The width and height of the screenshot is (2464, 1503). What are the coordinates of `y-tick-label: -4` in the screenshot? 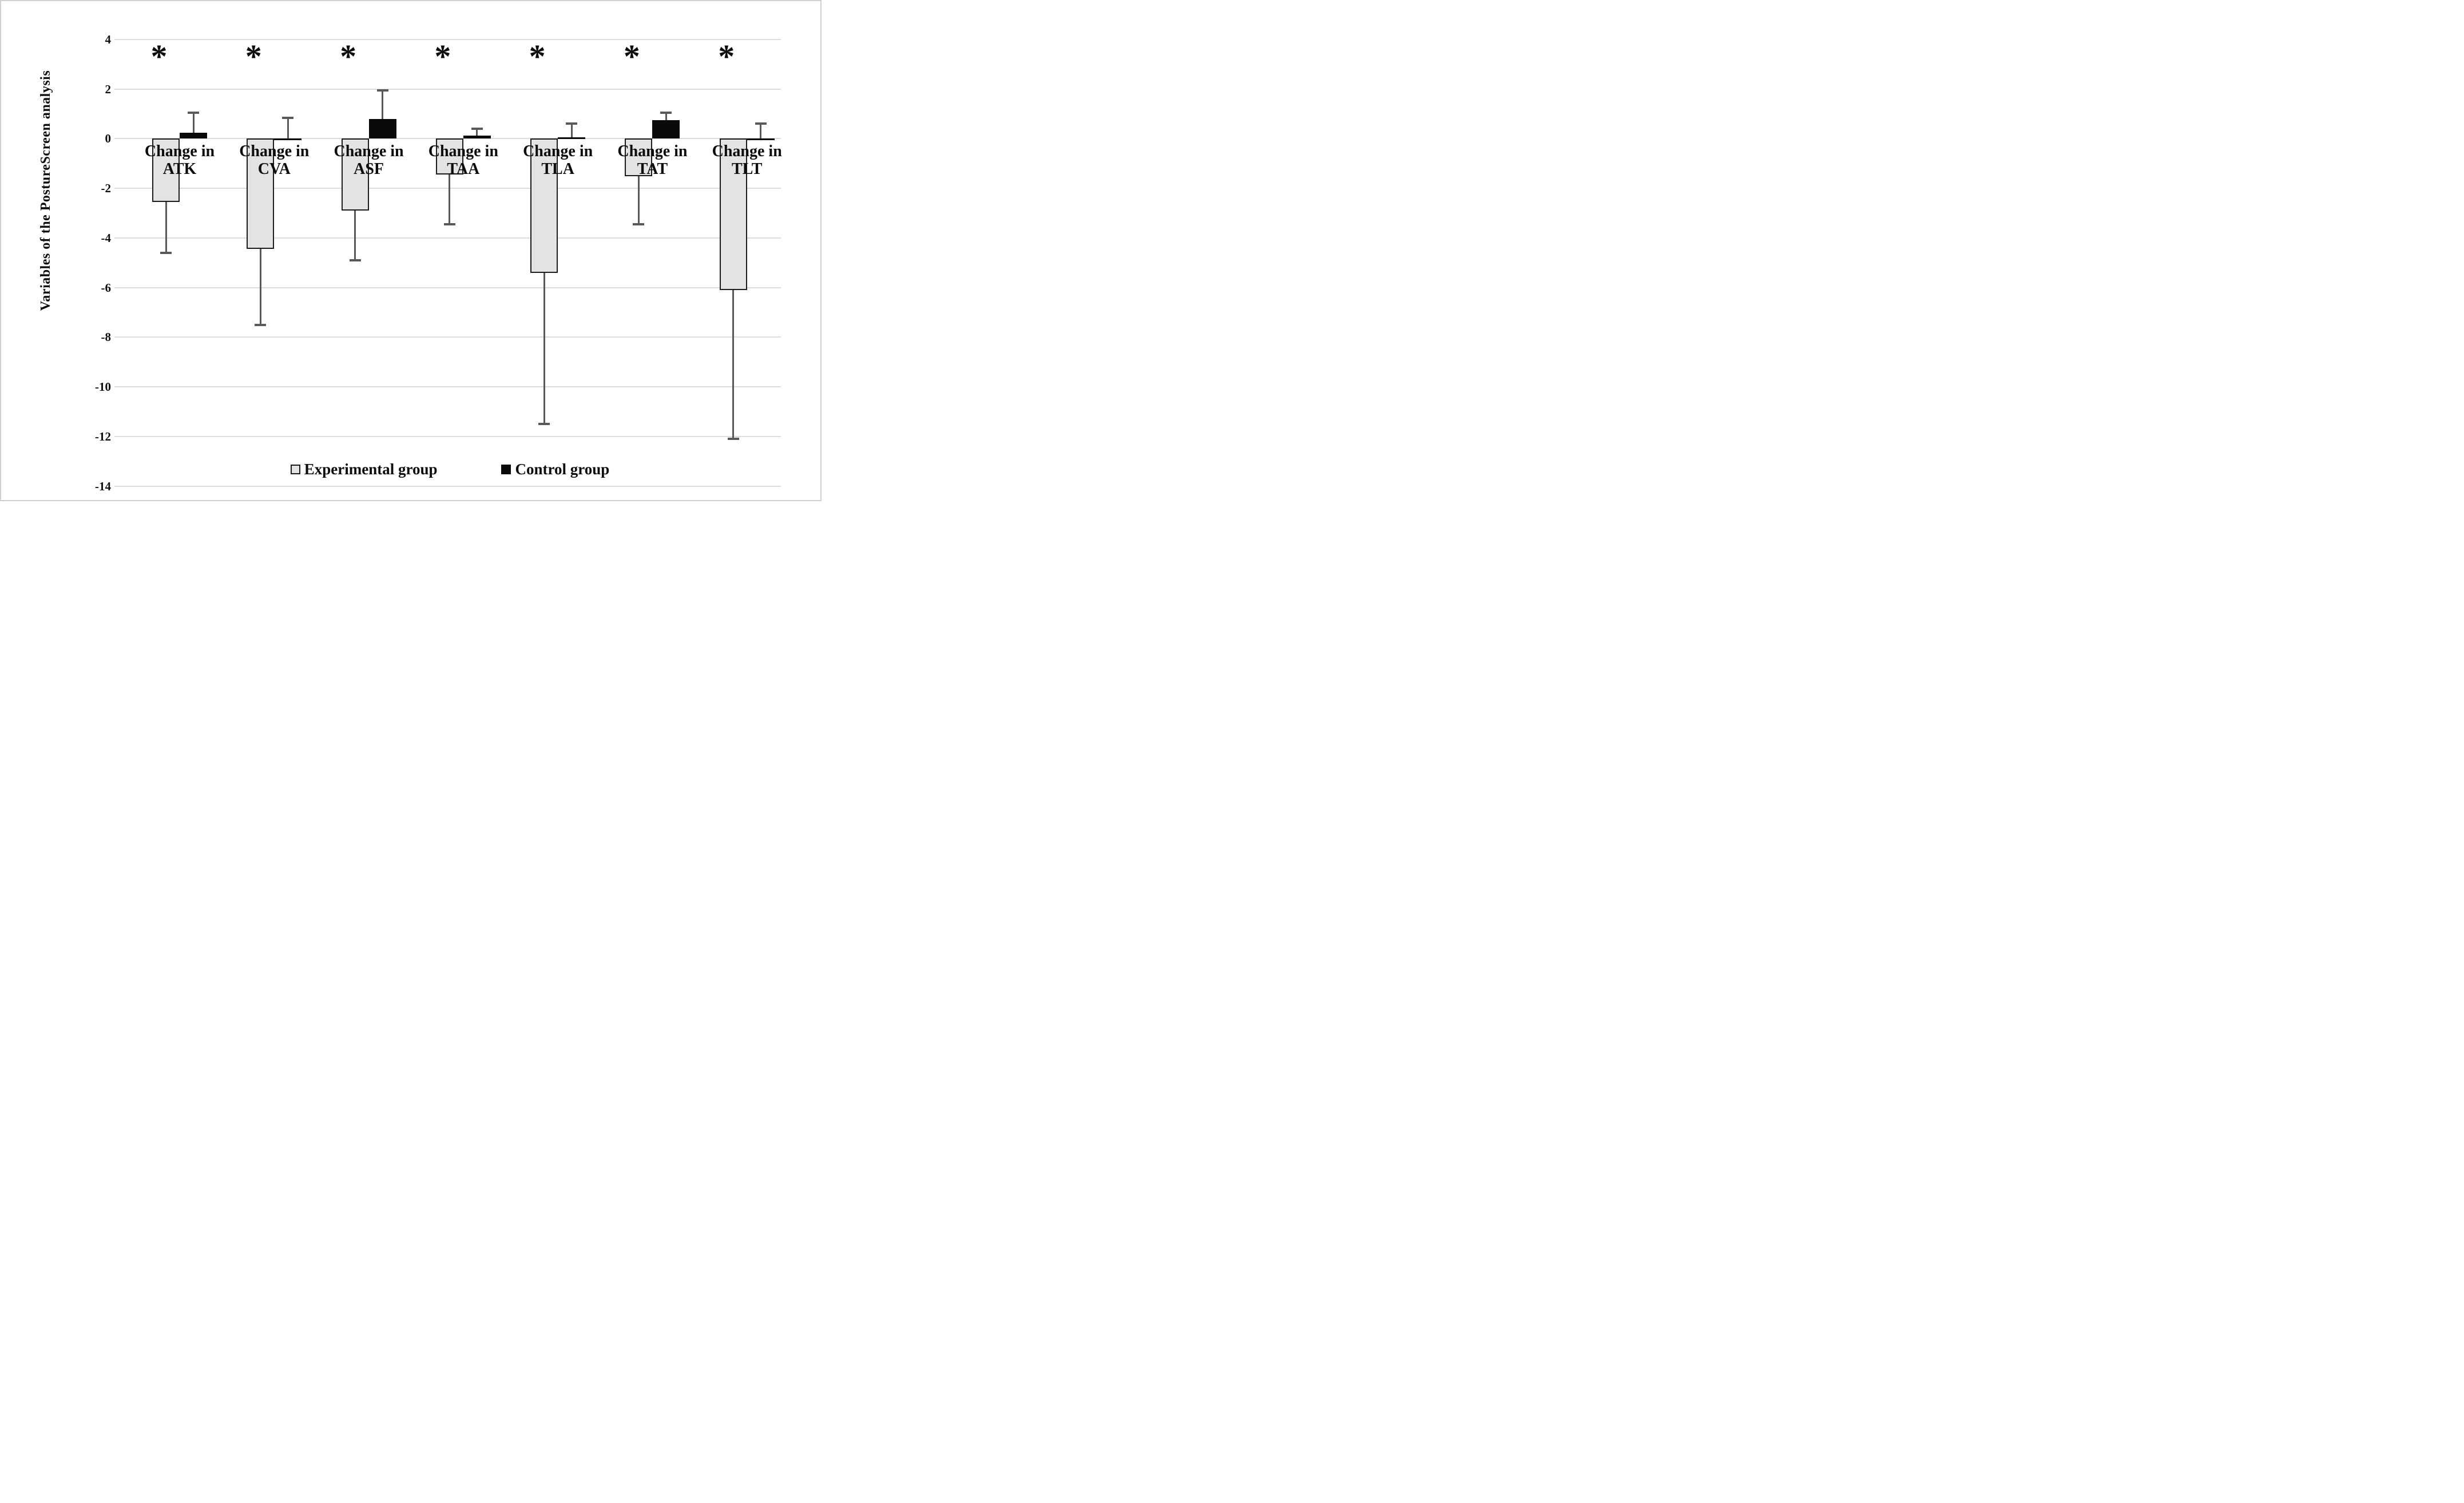 It's located at (106, 238).